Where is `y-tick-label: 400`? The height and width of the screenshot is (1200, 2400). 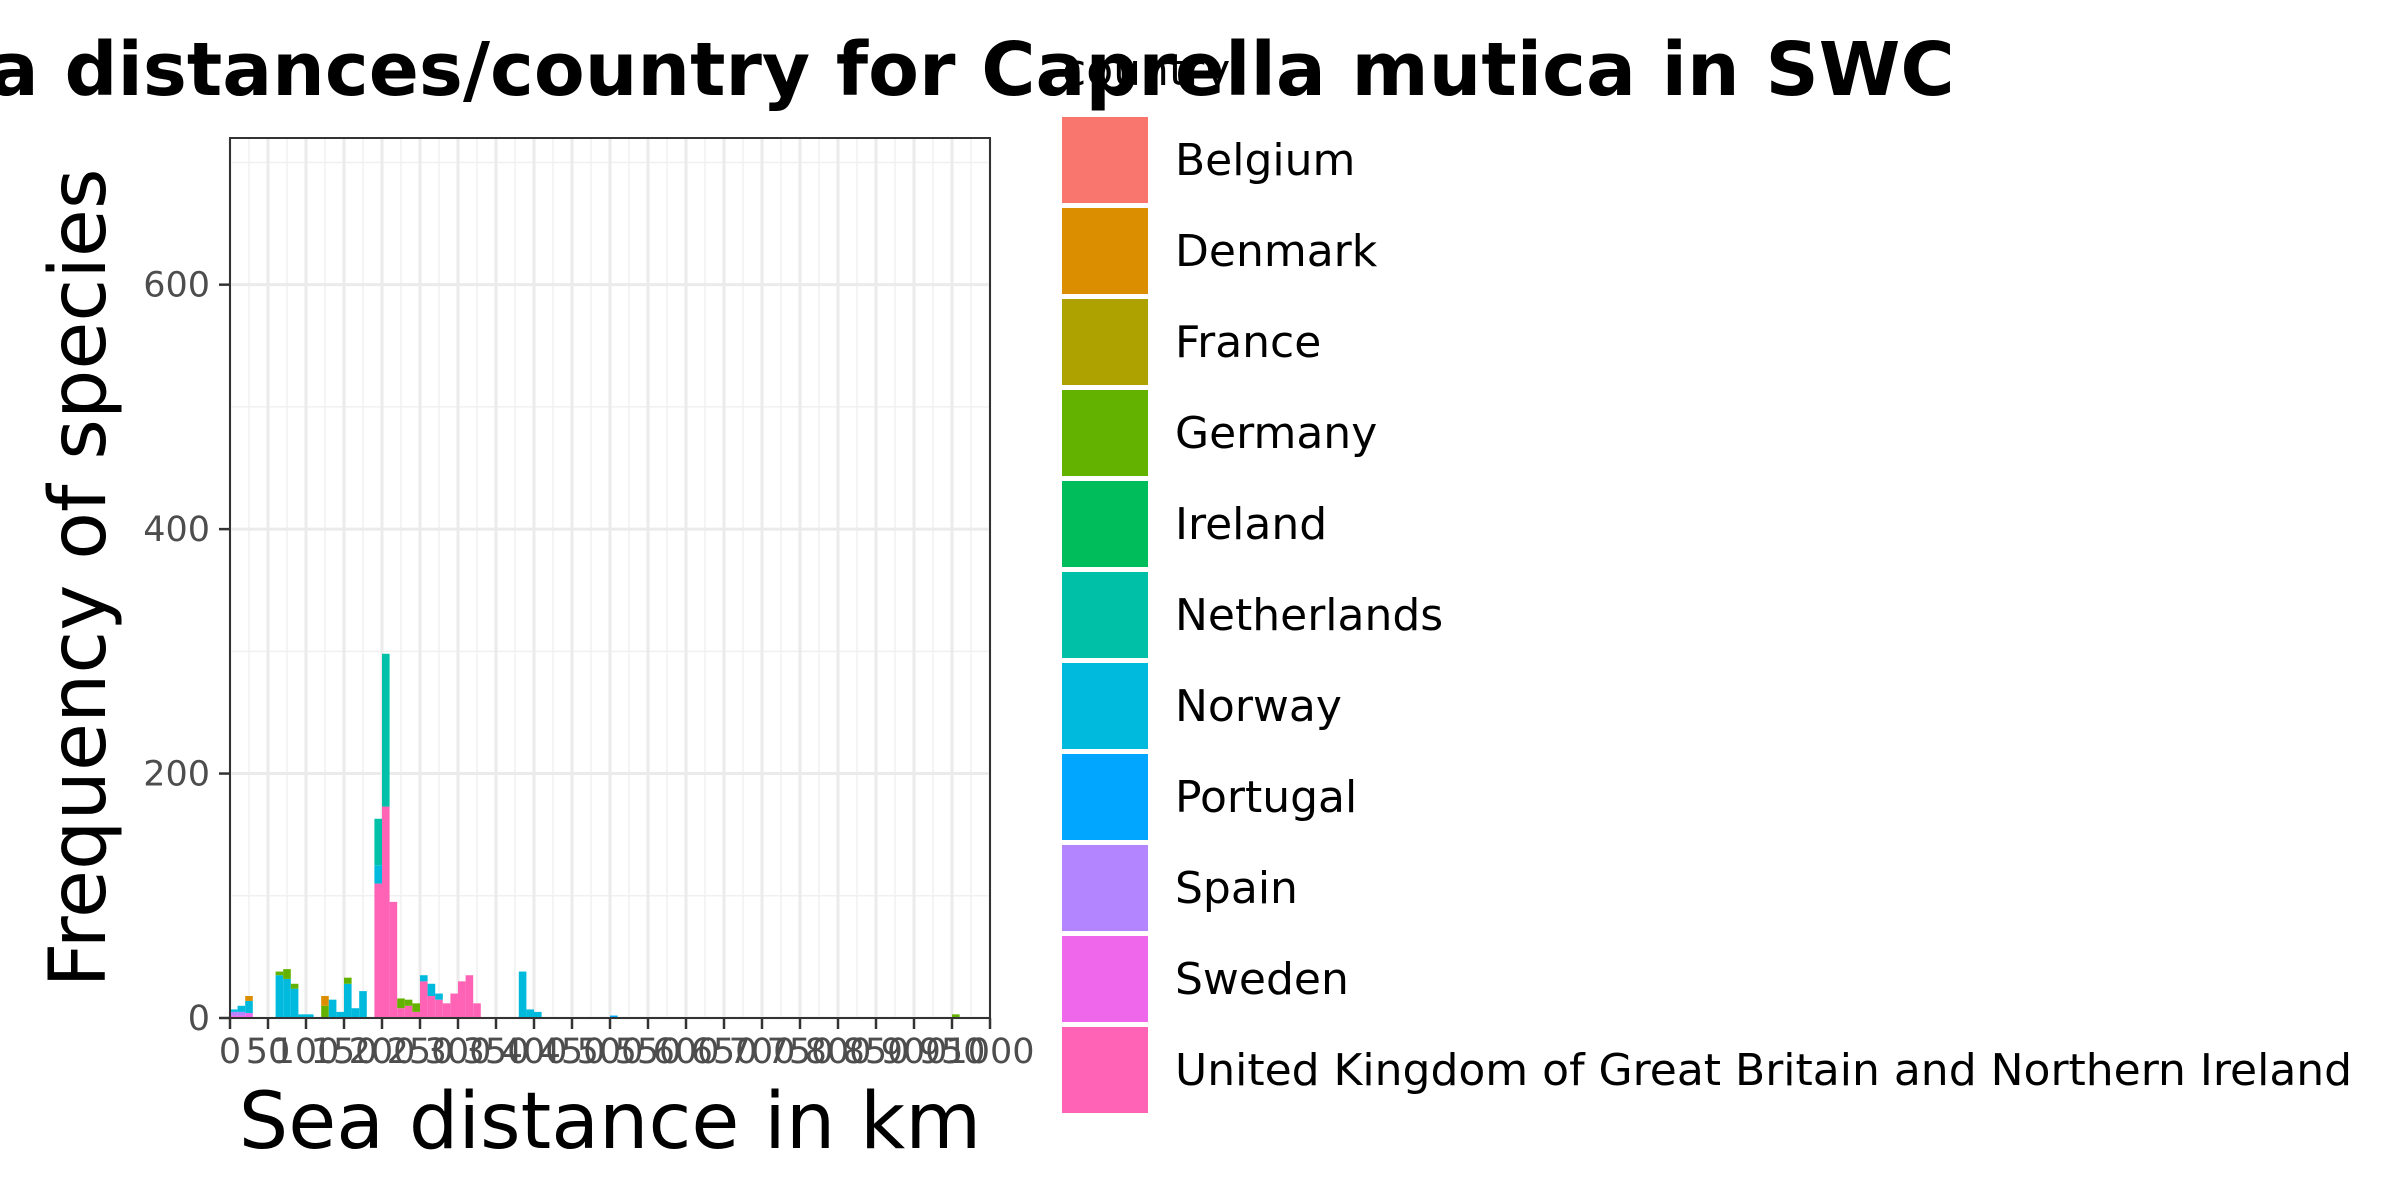 y-tick-label: 400 is located at coordinates (176, 530).